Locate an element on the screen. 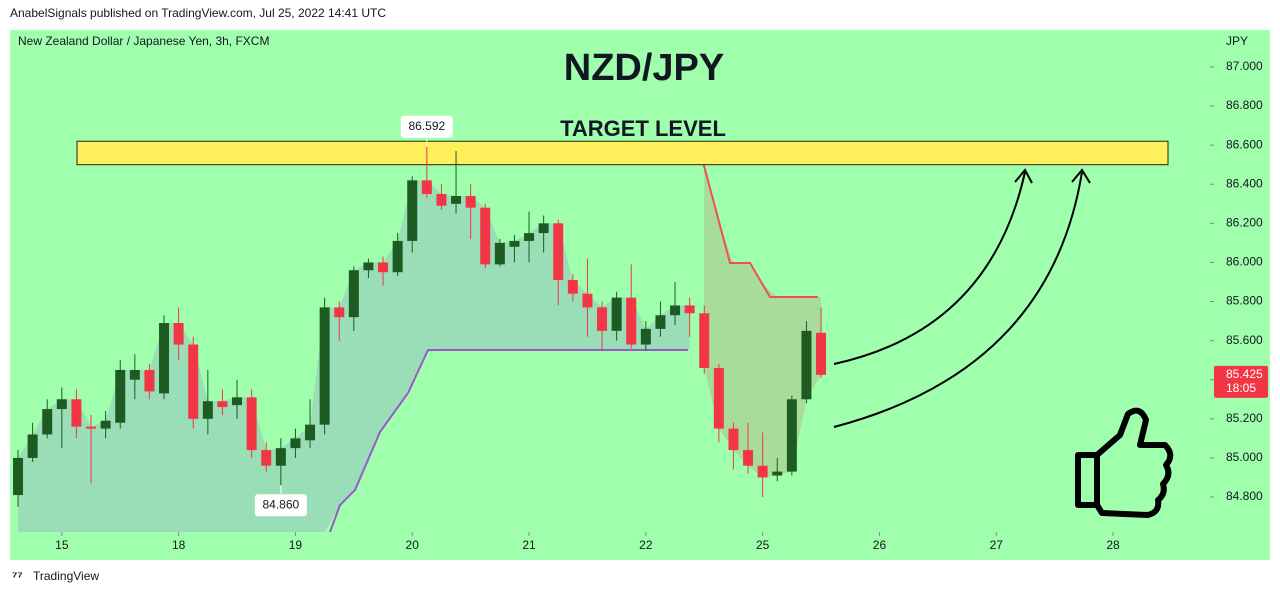  y-tick-label: 87.000 is located at coordinates (1244, 66).